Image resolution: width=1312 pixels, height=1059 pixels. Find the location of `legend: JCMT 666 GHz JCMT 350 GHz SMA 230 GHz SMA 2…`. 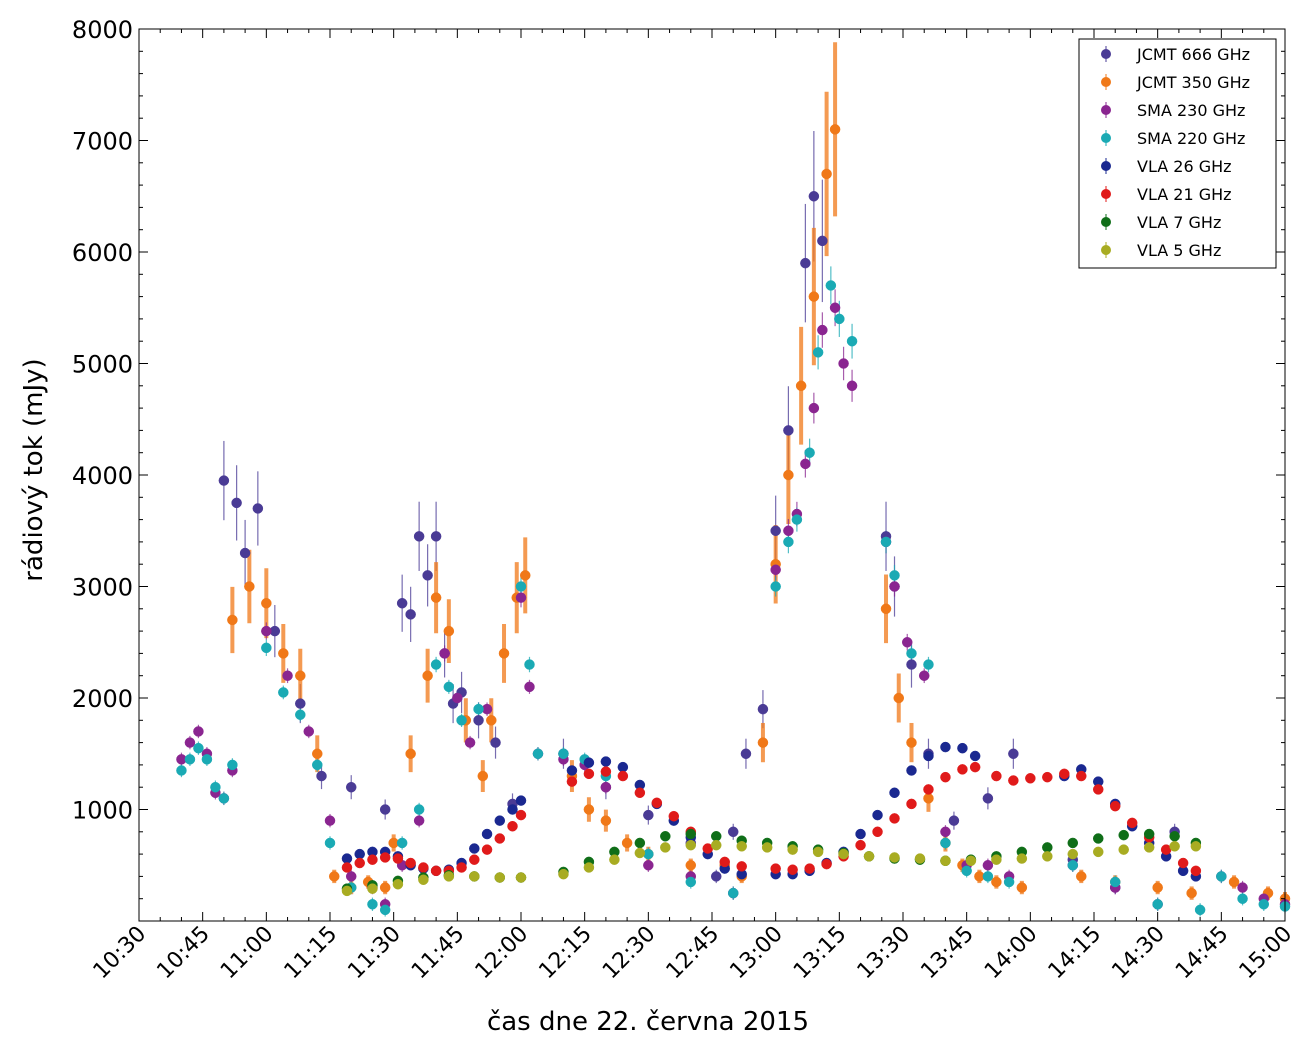

legend: JCMT 666 GHz JCMT 350 GHz SMA 230 GHz SMA 2… is located at coordinates (1177, 153).